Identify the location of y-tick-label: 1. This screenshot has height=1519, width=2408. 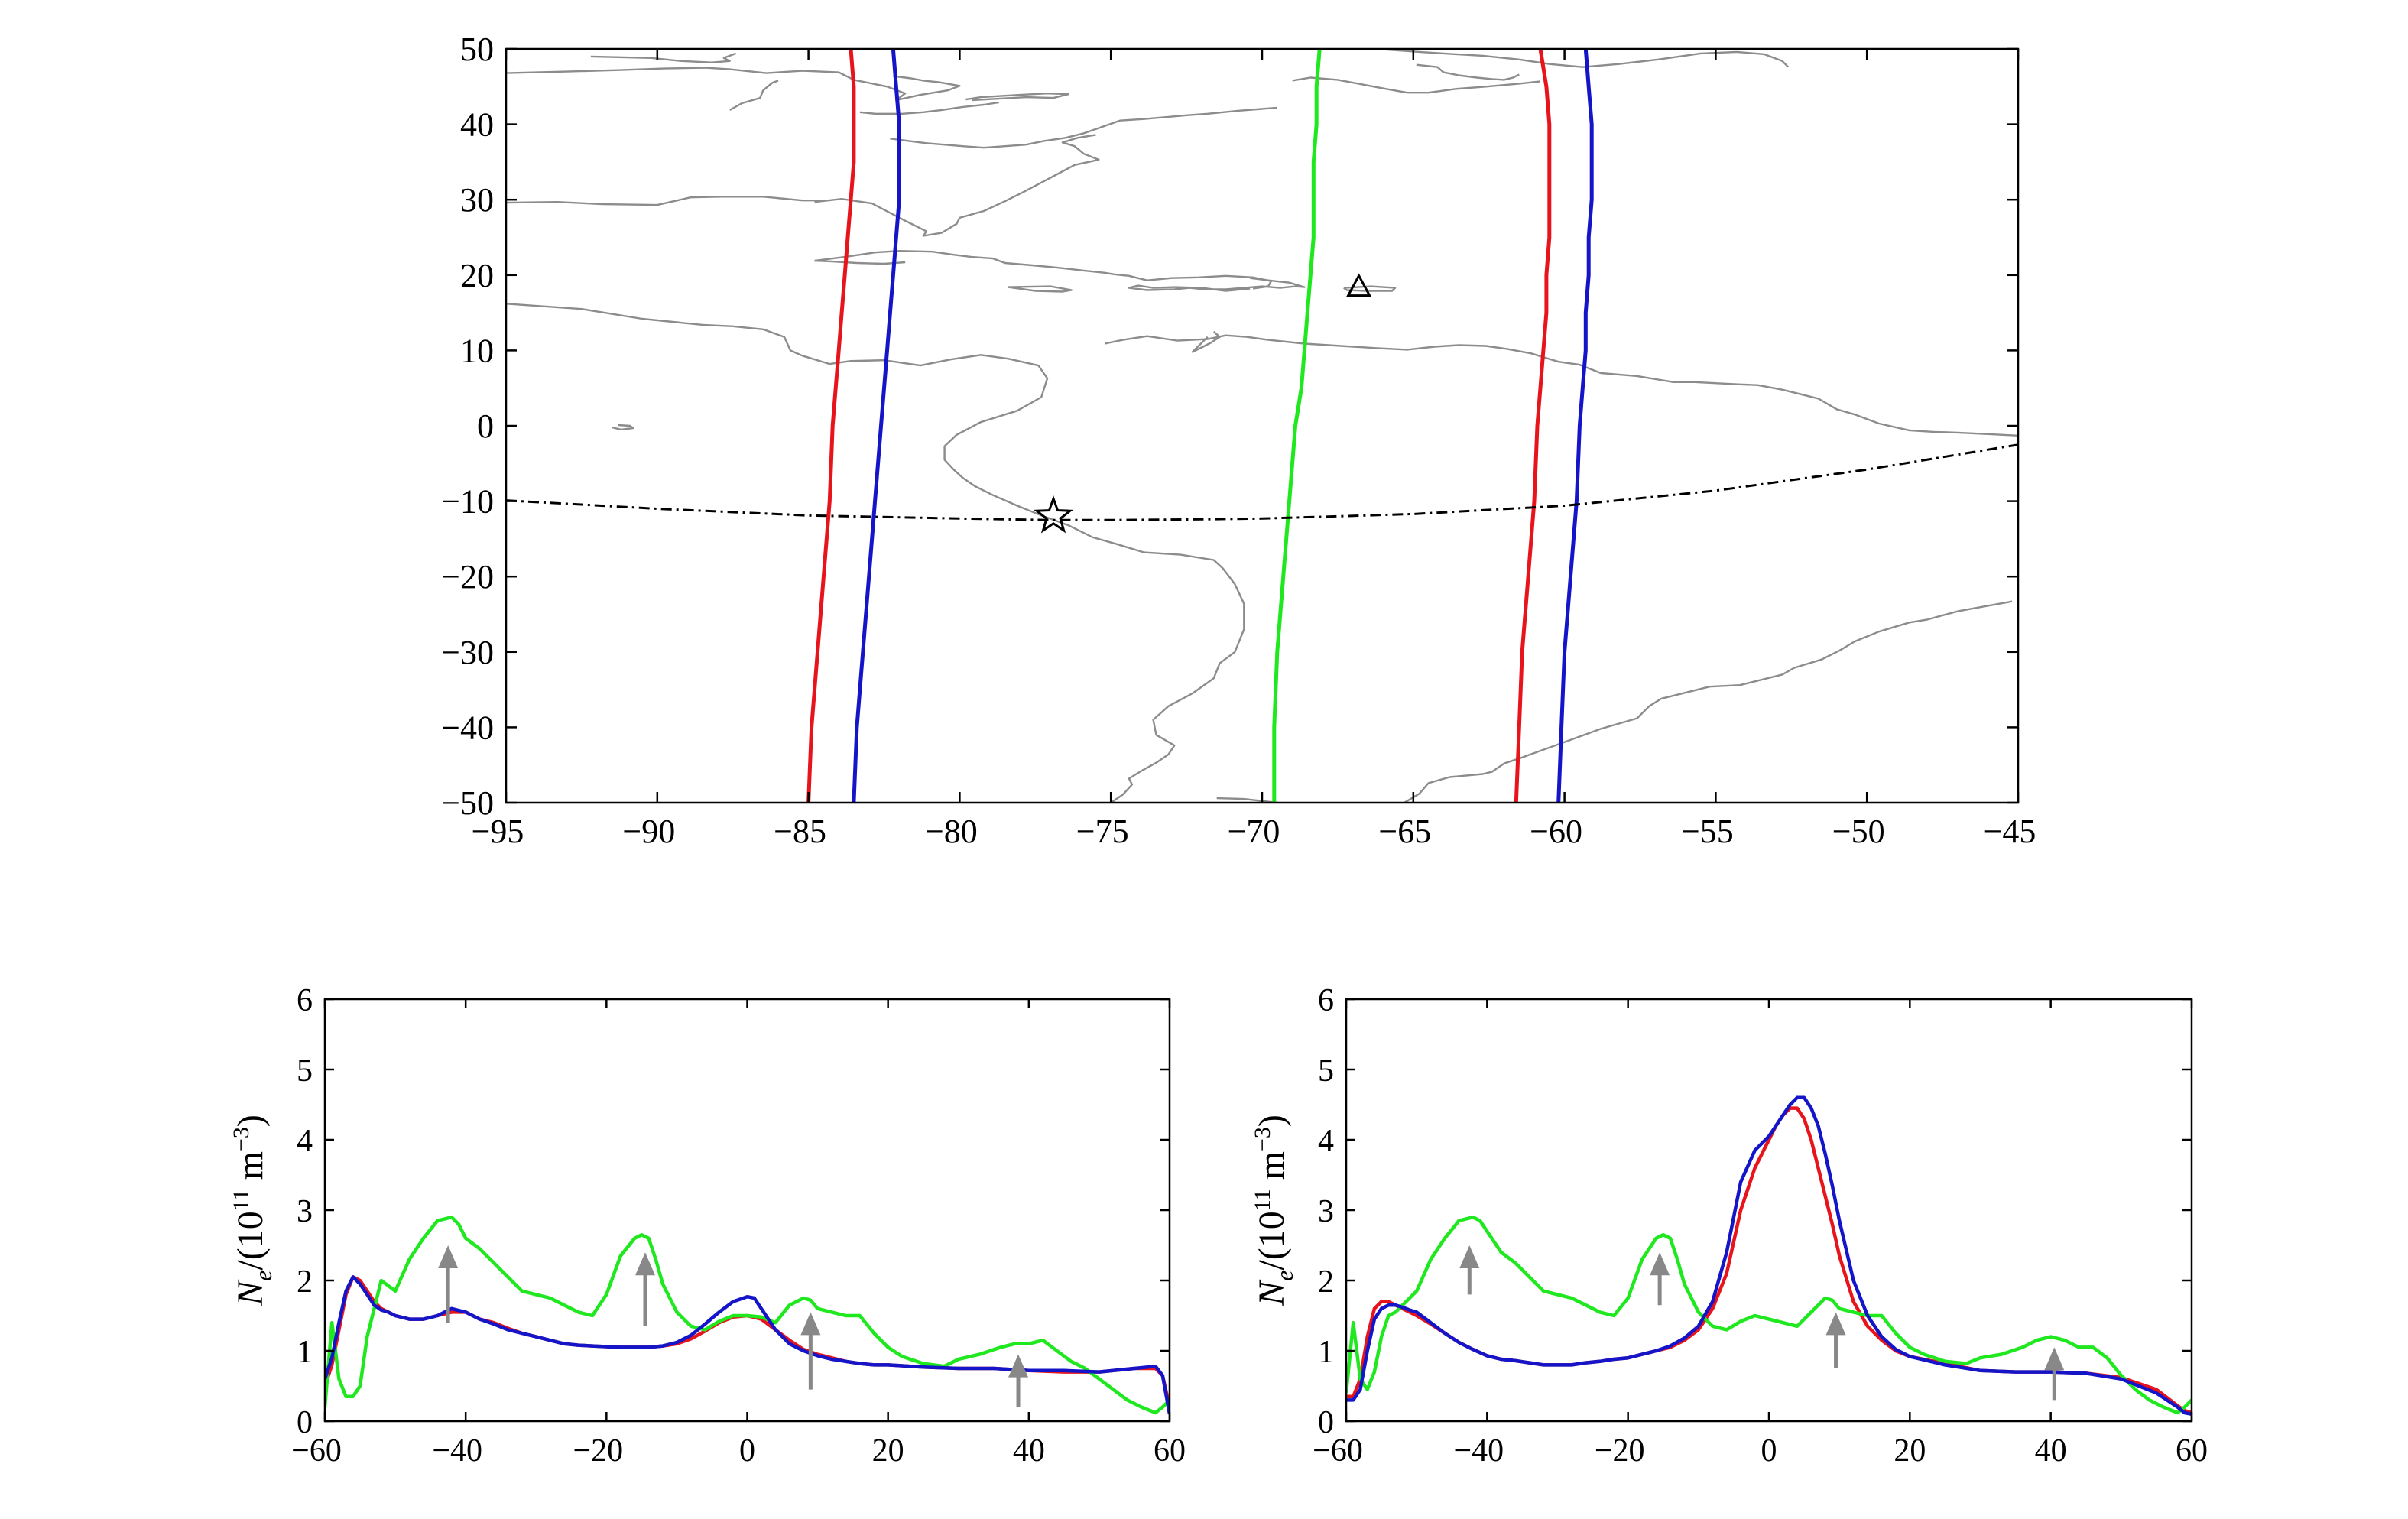
(1326, 1352).